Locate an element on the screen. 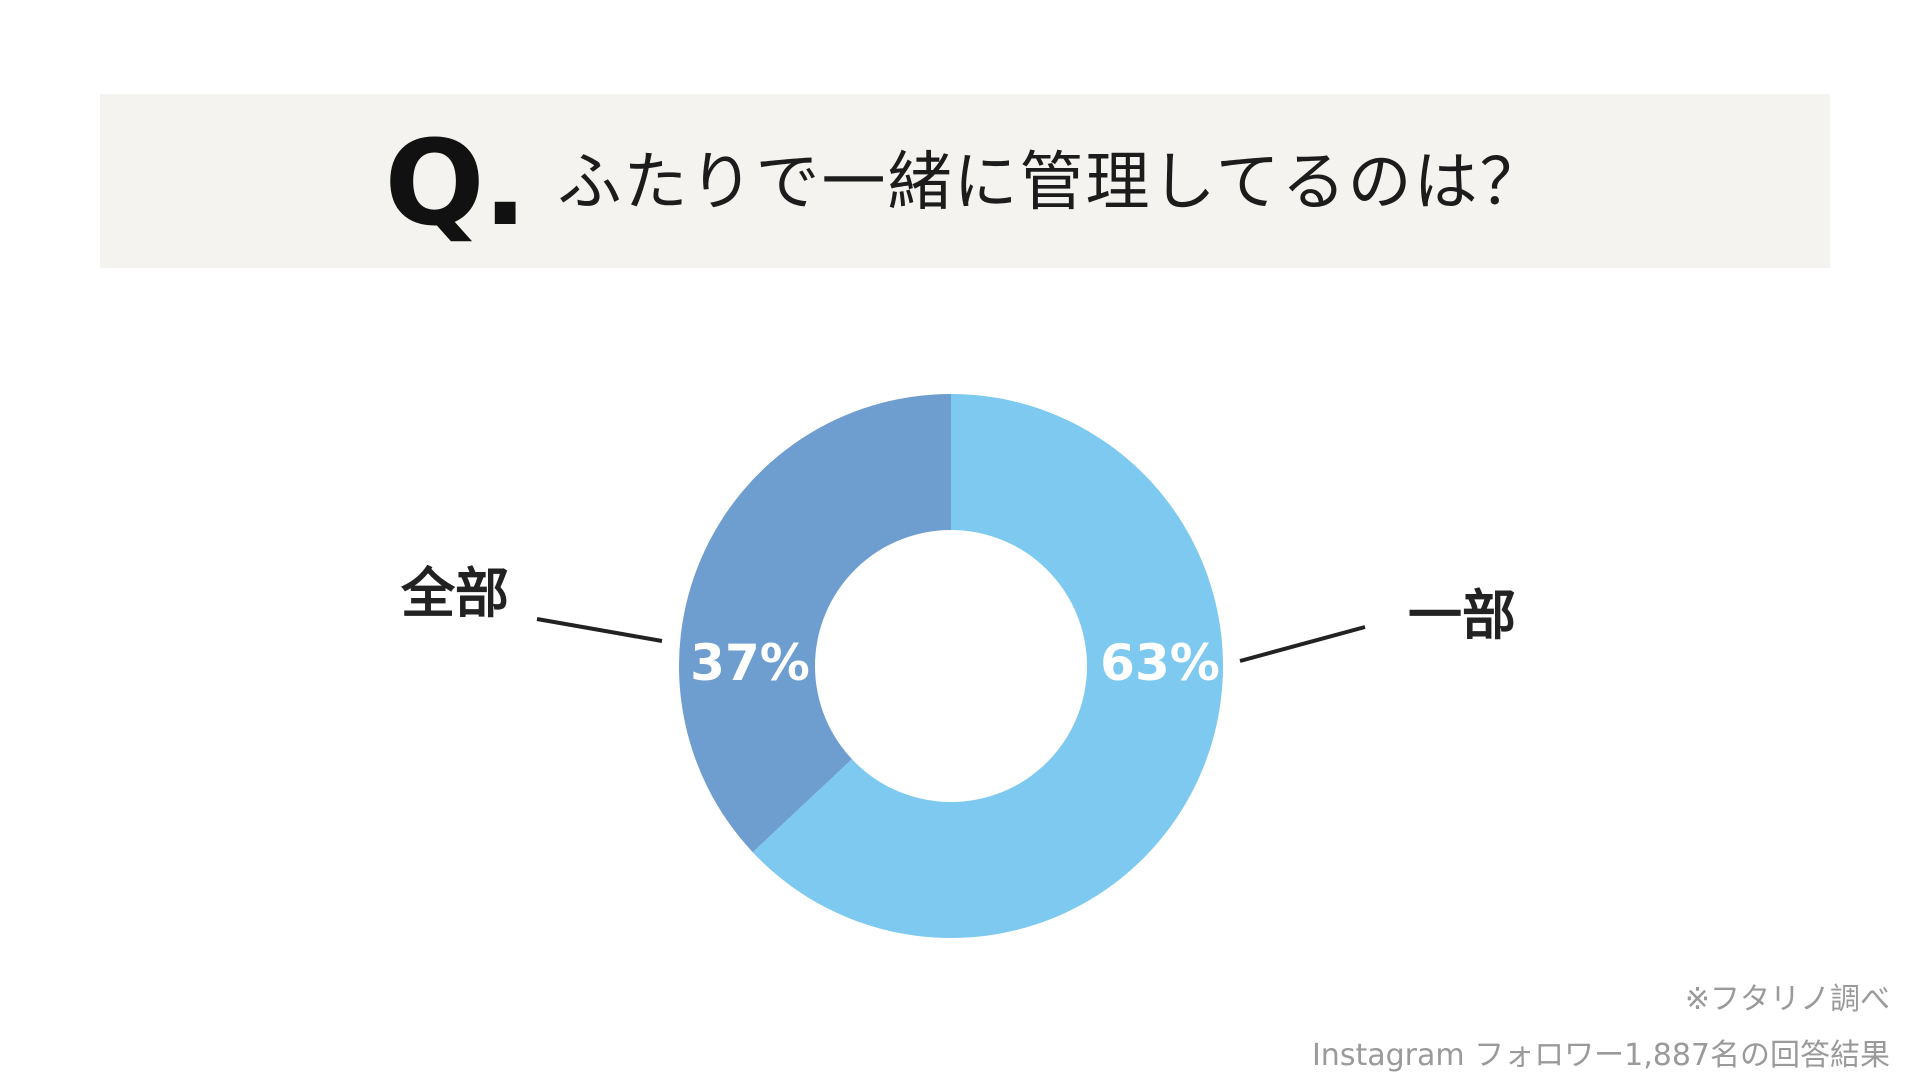  question-header: Q . ふたりで一緒に管理してるのは？ is located at coordinates (965, 181).